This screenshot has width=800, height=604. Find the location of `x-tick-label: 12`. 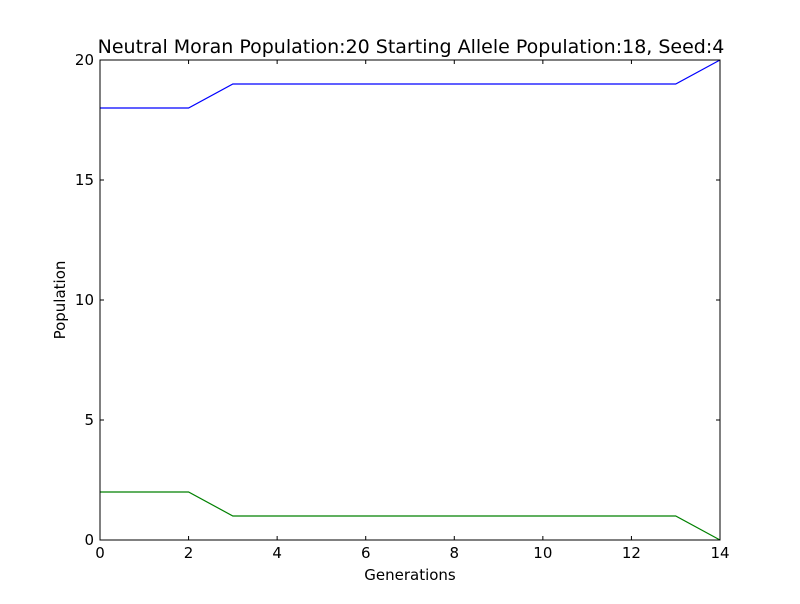

x-tick-label: 12 is located at coordinates (631, 553).